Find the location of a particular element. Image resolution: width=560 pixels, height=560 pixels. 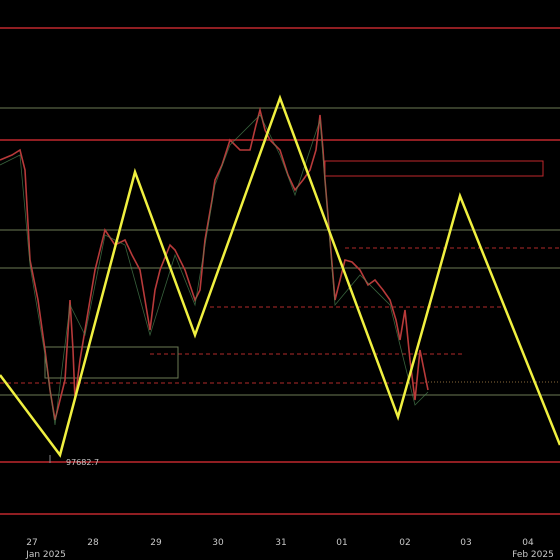

day-label: 31 is located at coordinates (280, 543).